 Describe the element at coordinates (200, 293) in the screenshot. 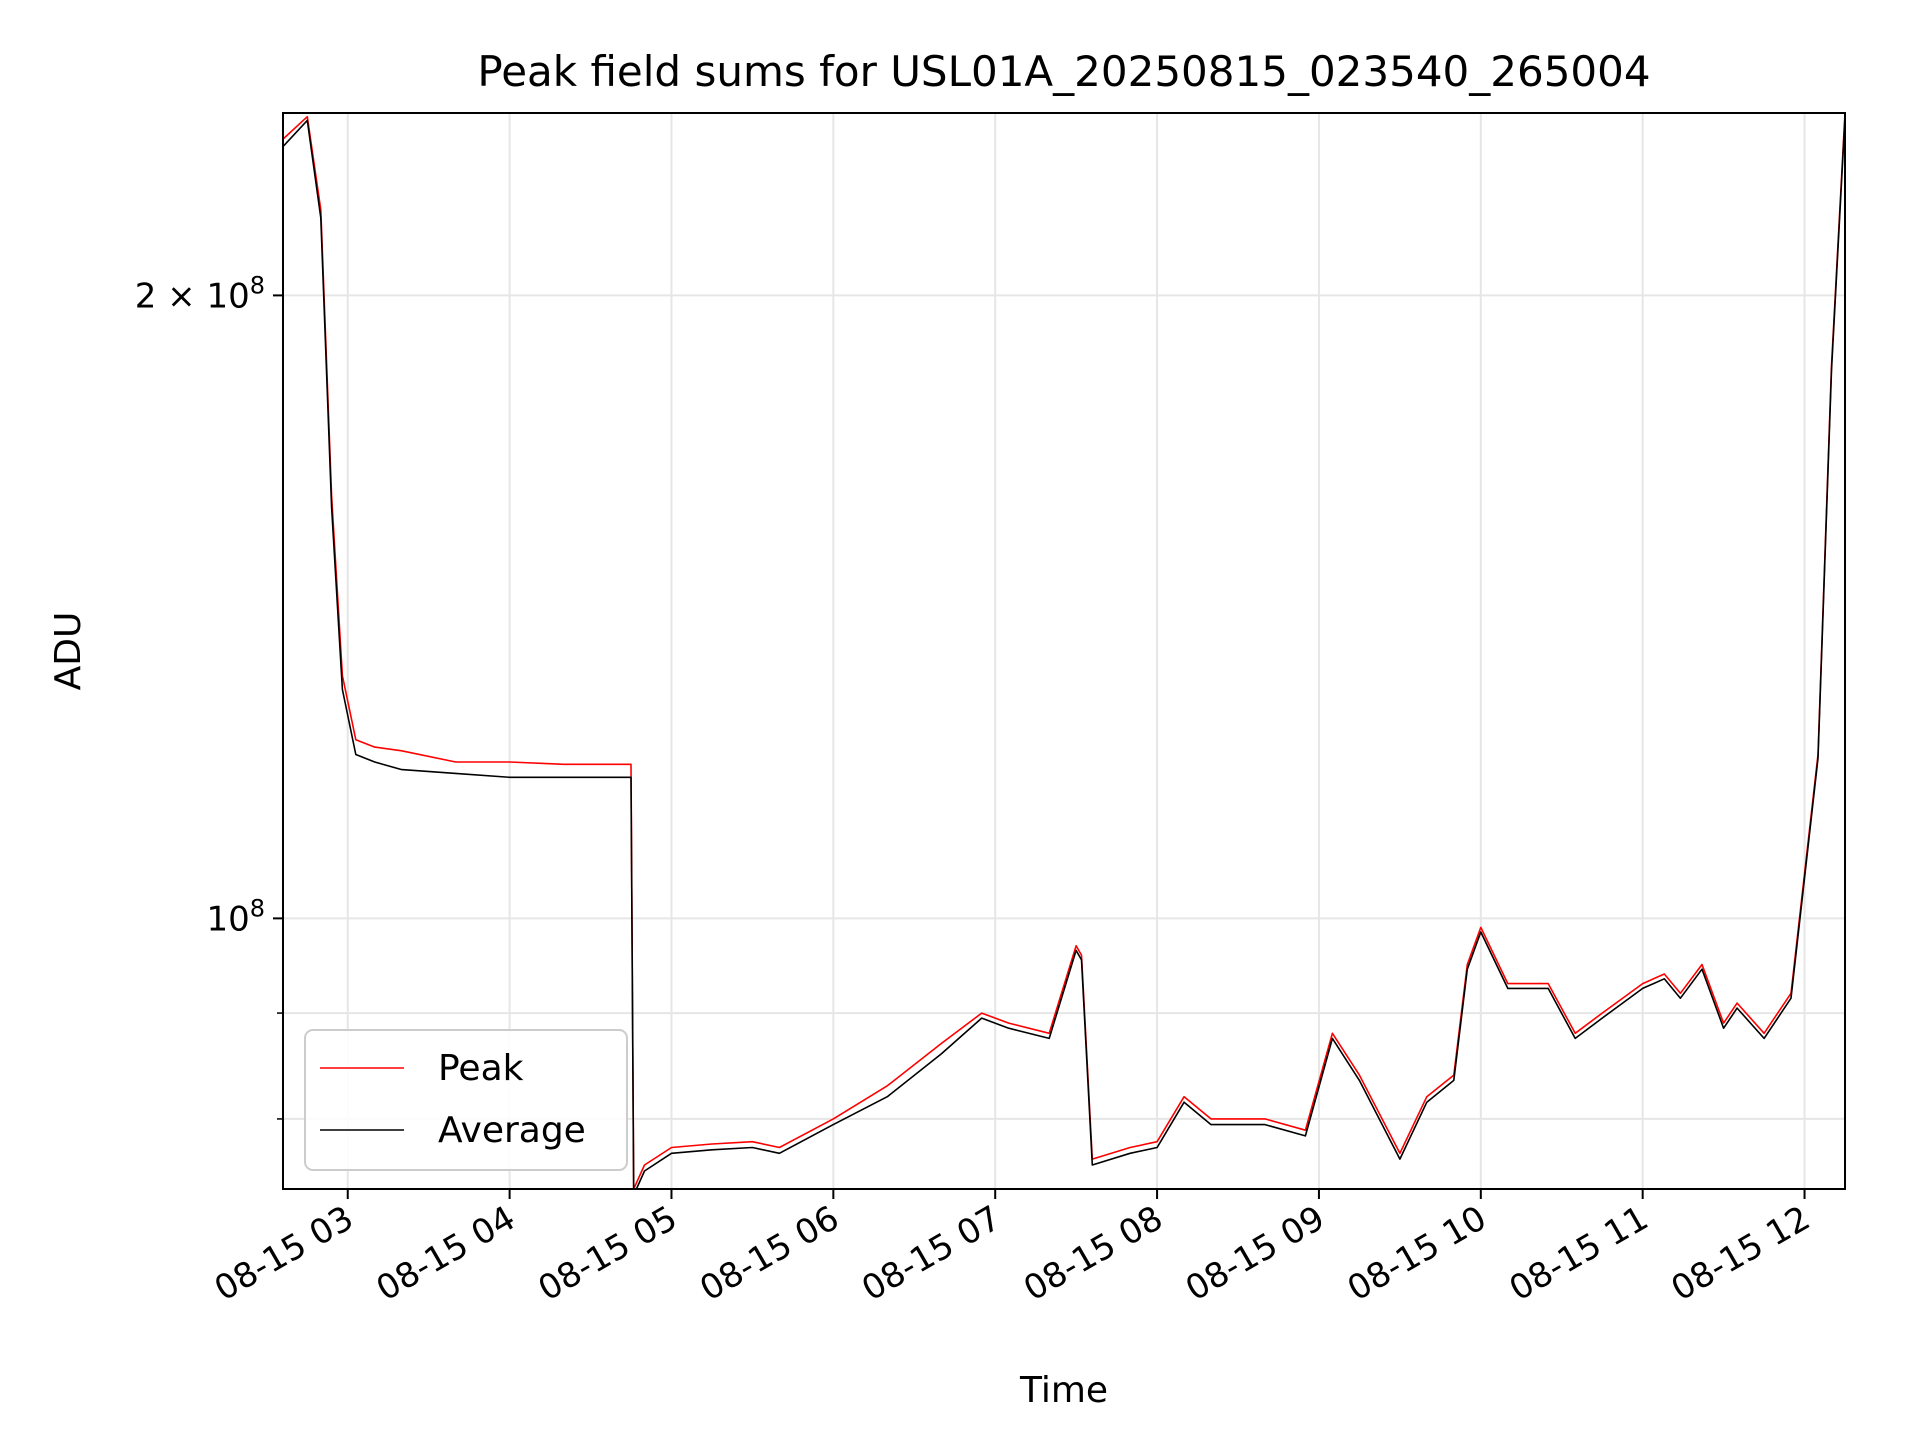

I see `y-tick-label: 2 × 108` at that location.